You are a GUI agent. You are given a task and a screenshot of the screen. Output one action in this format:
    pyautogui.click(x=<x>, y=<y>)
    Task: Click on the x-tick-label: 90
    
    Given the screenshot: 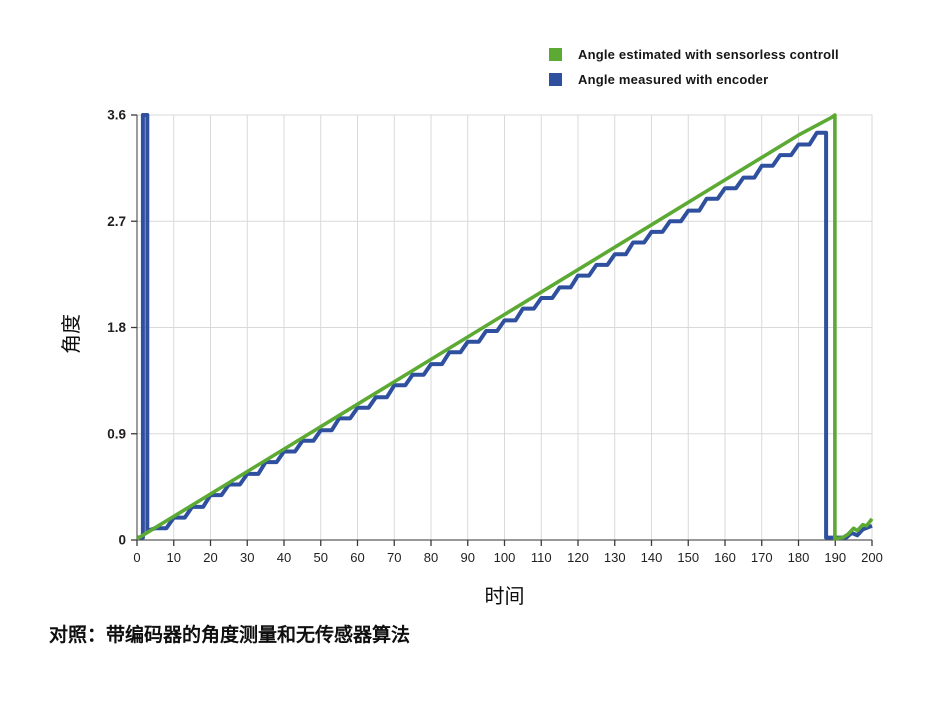 What is the action you would take?
    pyautogui.click(x=468, y=557)
    